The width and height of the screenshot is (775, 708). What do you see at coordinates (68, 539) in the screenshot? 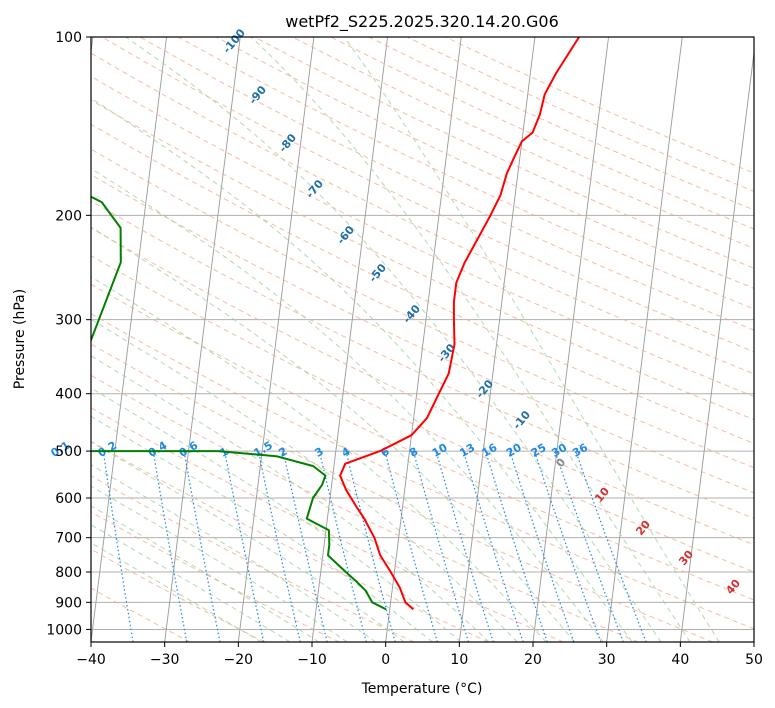
I see `y-tick-label: 700` at bounding box center [68, 539].